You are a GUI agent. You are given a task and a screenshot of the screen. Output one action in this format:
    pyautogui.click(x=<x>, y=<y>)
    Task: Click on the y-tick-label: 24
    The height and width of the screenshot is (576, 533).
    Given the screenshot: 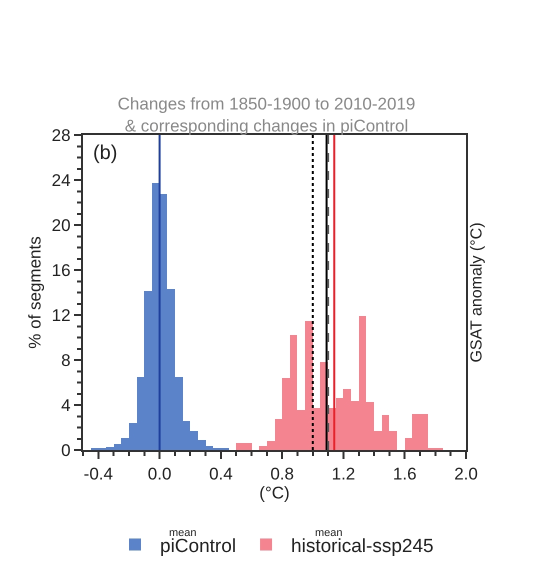 What is the action you would take?
    pyautogui.click(x=61, y=180)
    